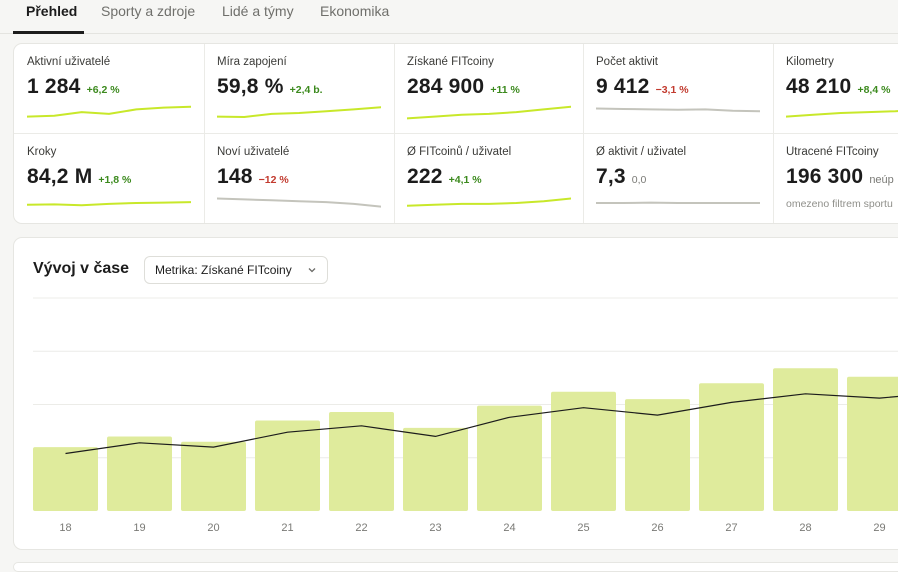  Describe the element at coordinates (312, 270) in the screenshot. I see `chevron-down-icon` at that location.